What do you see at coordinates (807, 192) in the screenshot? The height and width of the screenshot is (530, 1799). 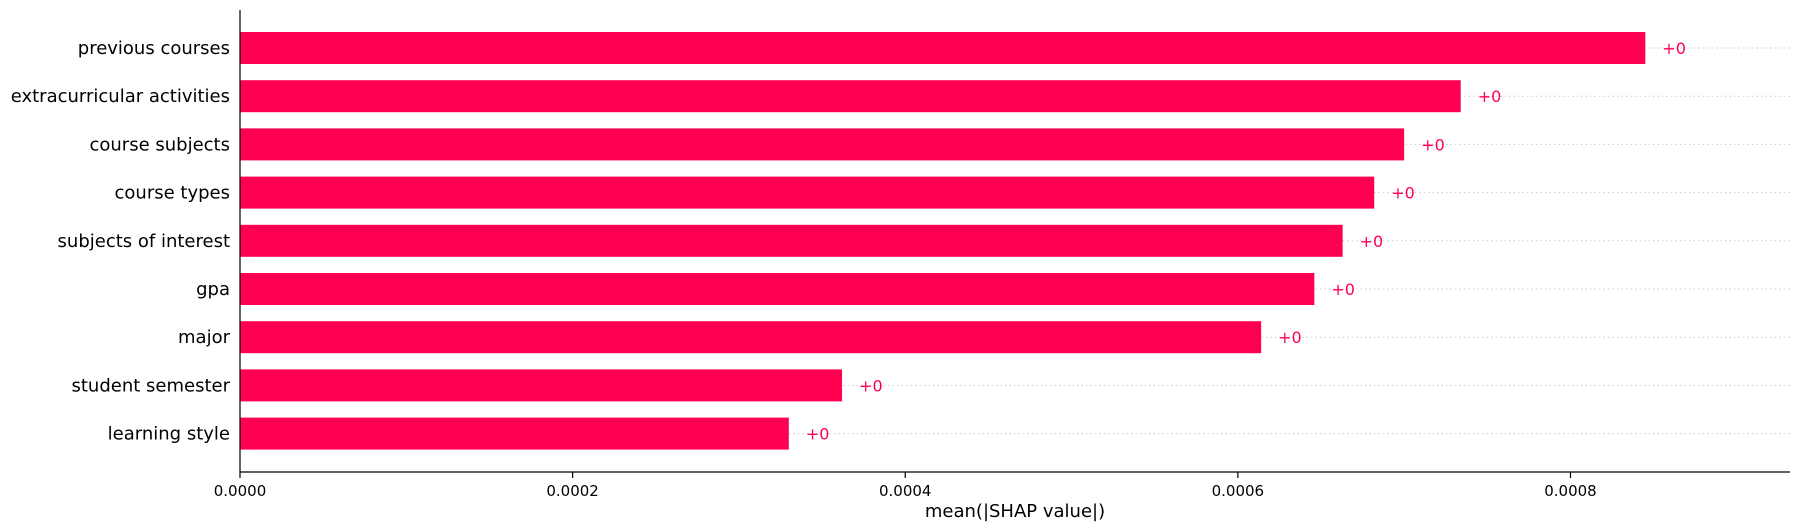 I see `bar-course-types` at bounding box center [807, 192].